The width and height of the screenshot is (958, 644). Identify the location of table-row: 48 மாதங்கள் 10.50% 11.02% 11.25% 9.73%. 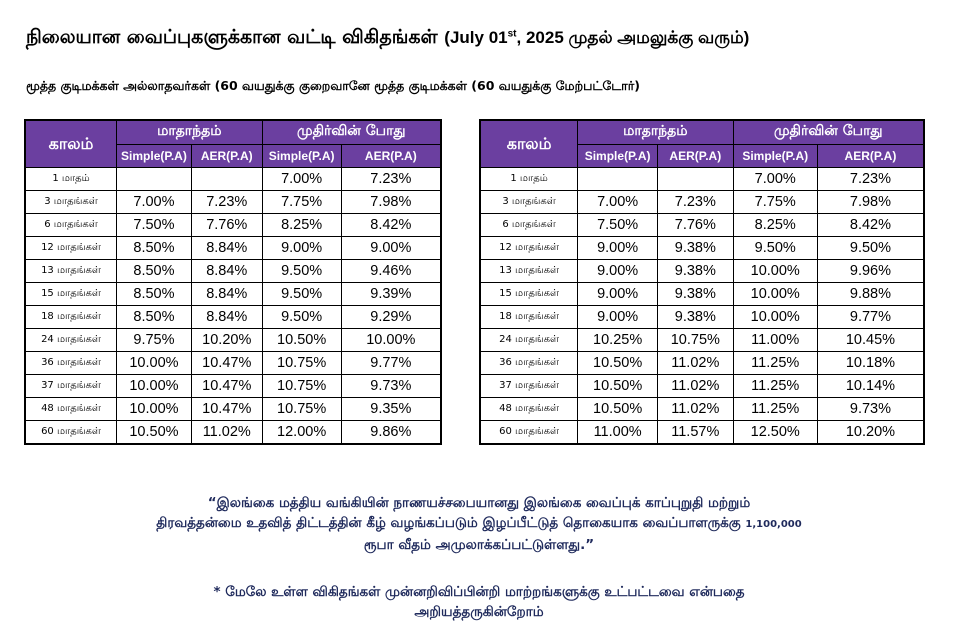
(702, 409).